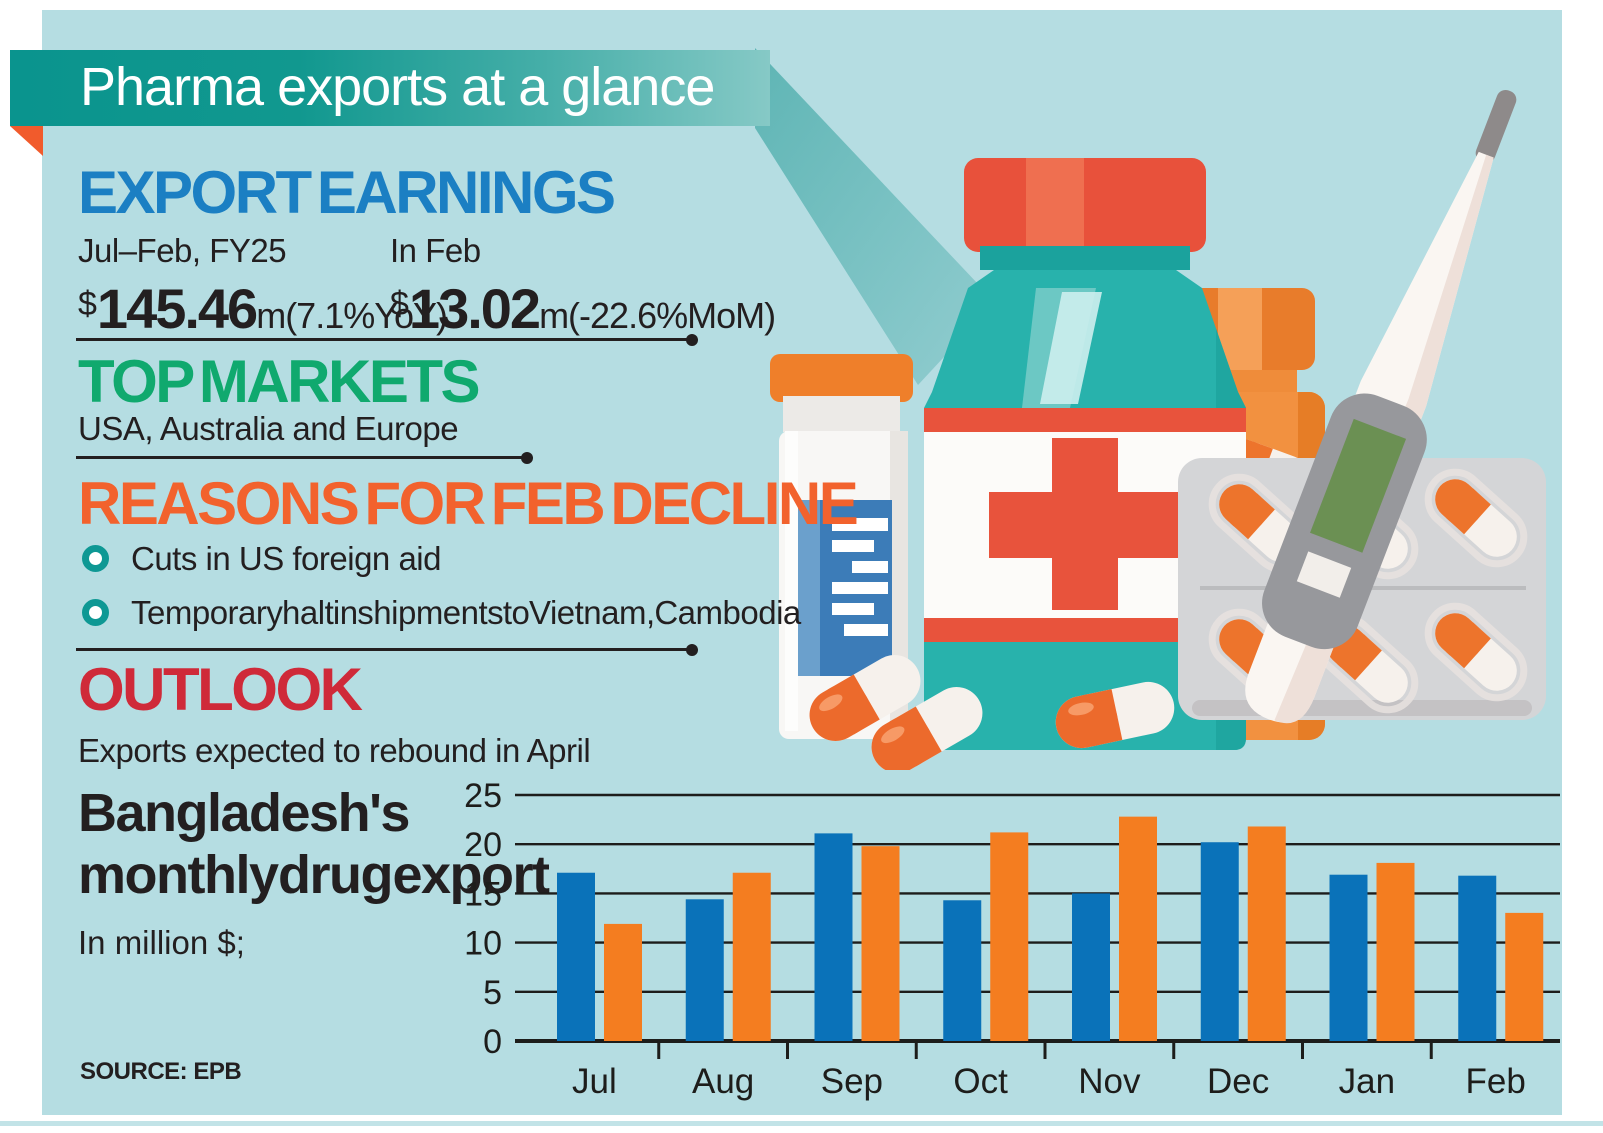 The image size is (1603, 1133). Describe the element at coordinates (347, 192) in the screenshot. I see `export-earnings-heading: EXPORT EARNINGS` at that location.